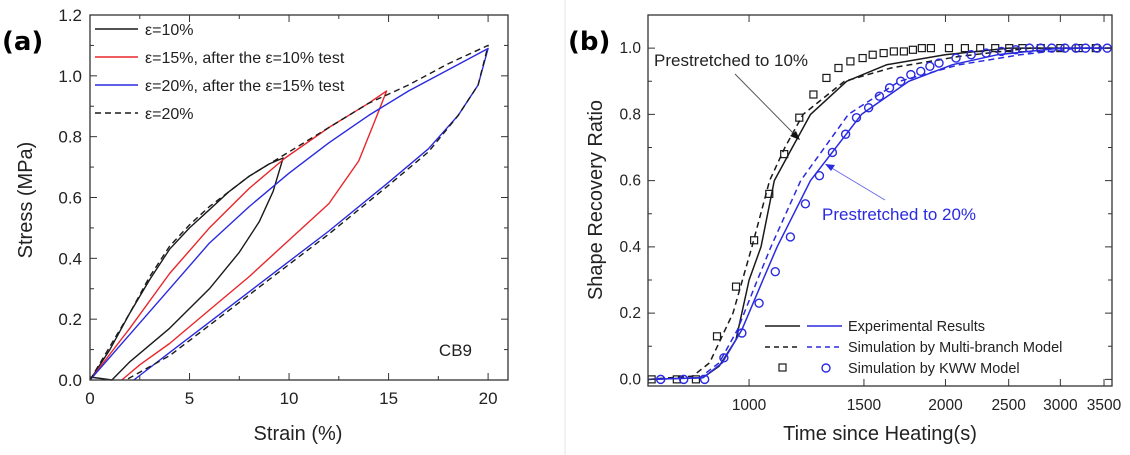 The height and width of the screenshot is (455, 1130). What do you see at coordinates (70, 76) in the screenshot?
I see `y-tick-label: 1.0` at bounding box center [70, 76].